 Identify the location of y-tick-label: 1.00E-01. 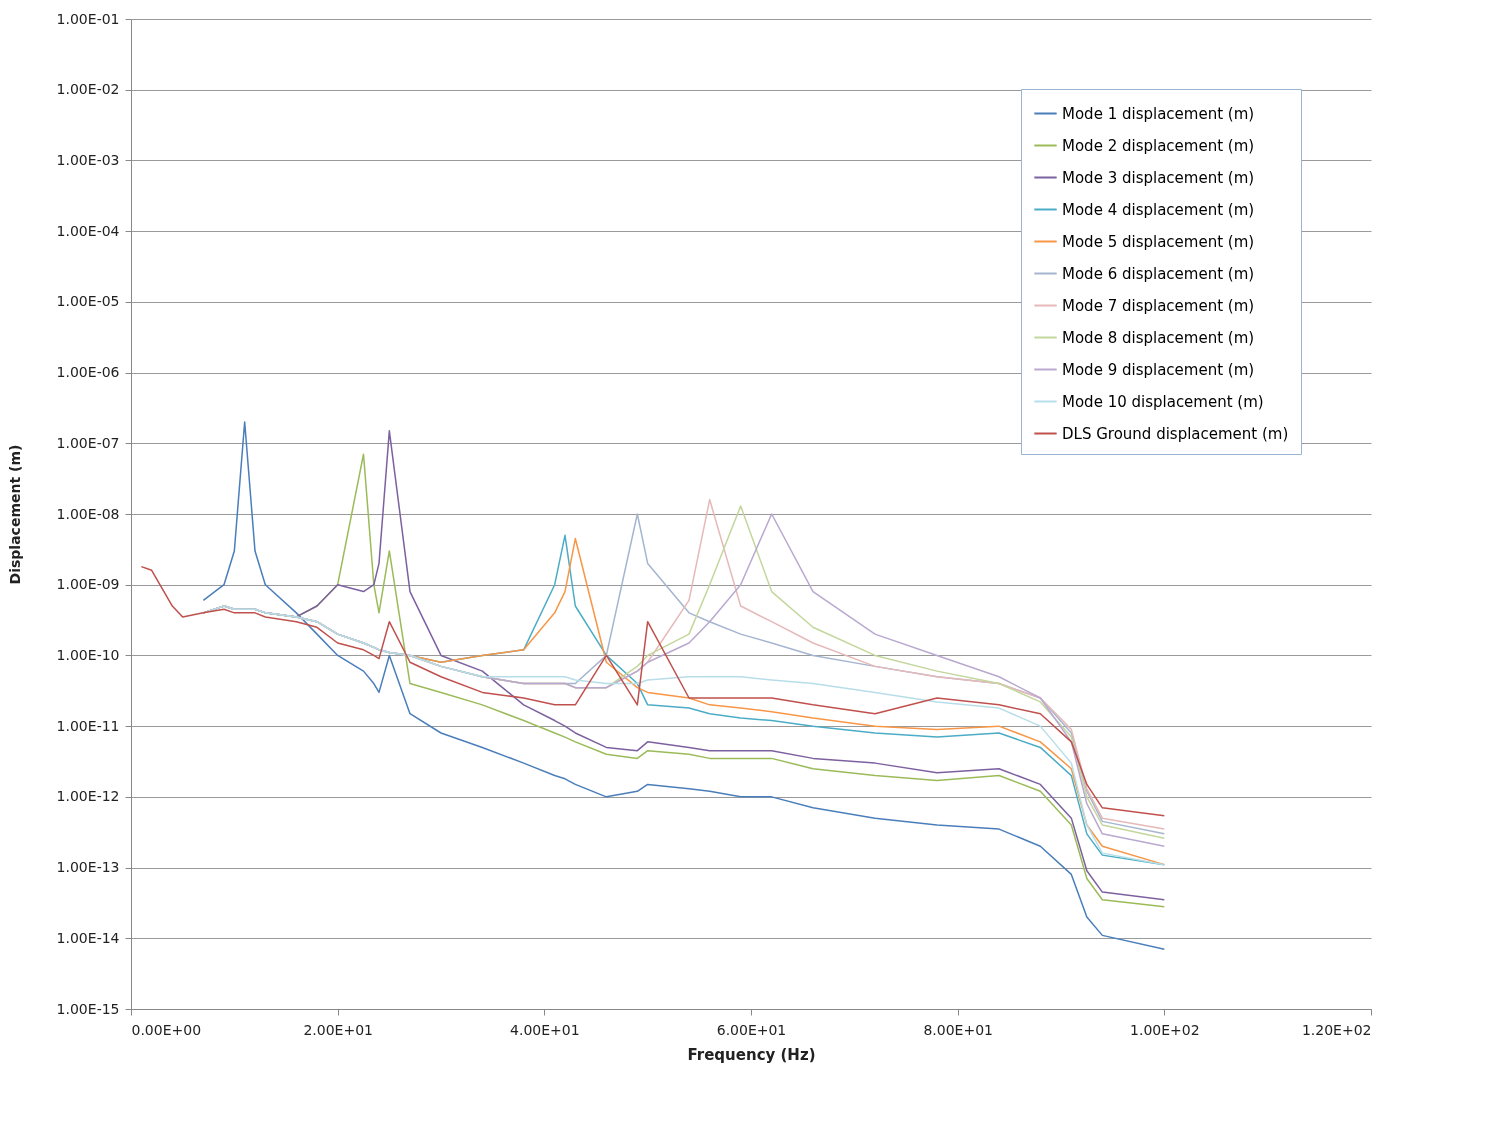
(88, 18).